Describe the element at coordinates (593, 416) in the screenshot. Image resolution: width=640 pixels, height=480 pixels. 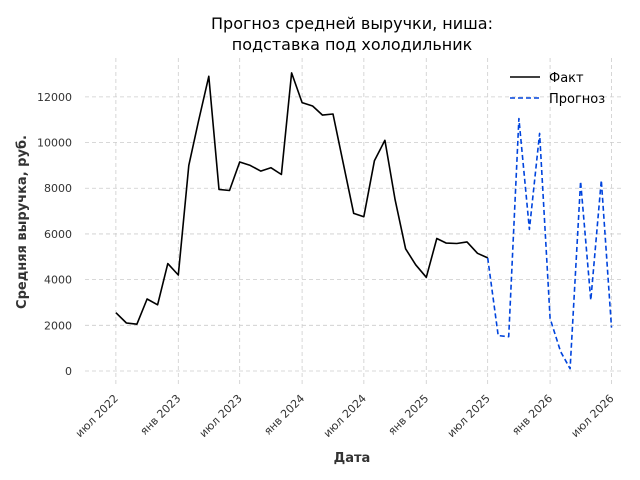
I see `x-tick-label: июл 2026` at that location.